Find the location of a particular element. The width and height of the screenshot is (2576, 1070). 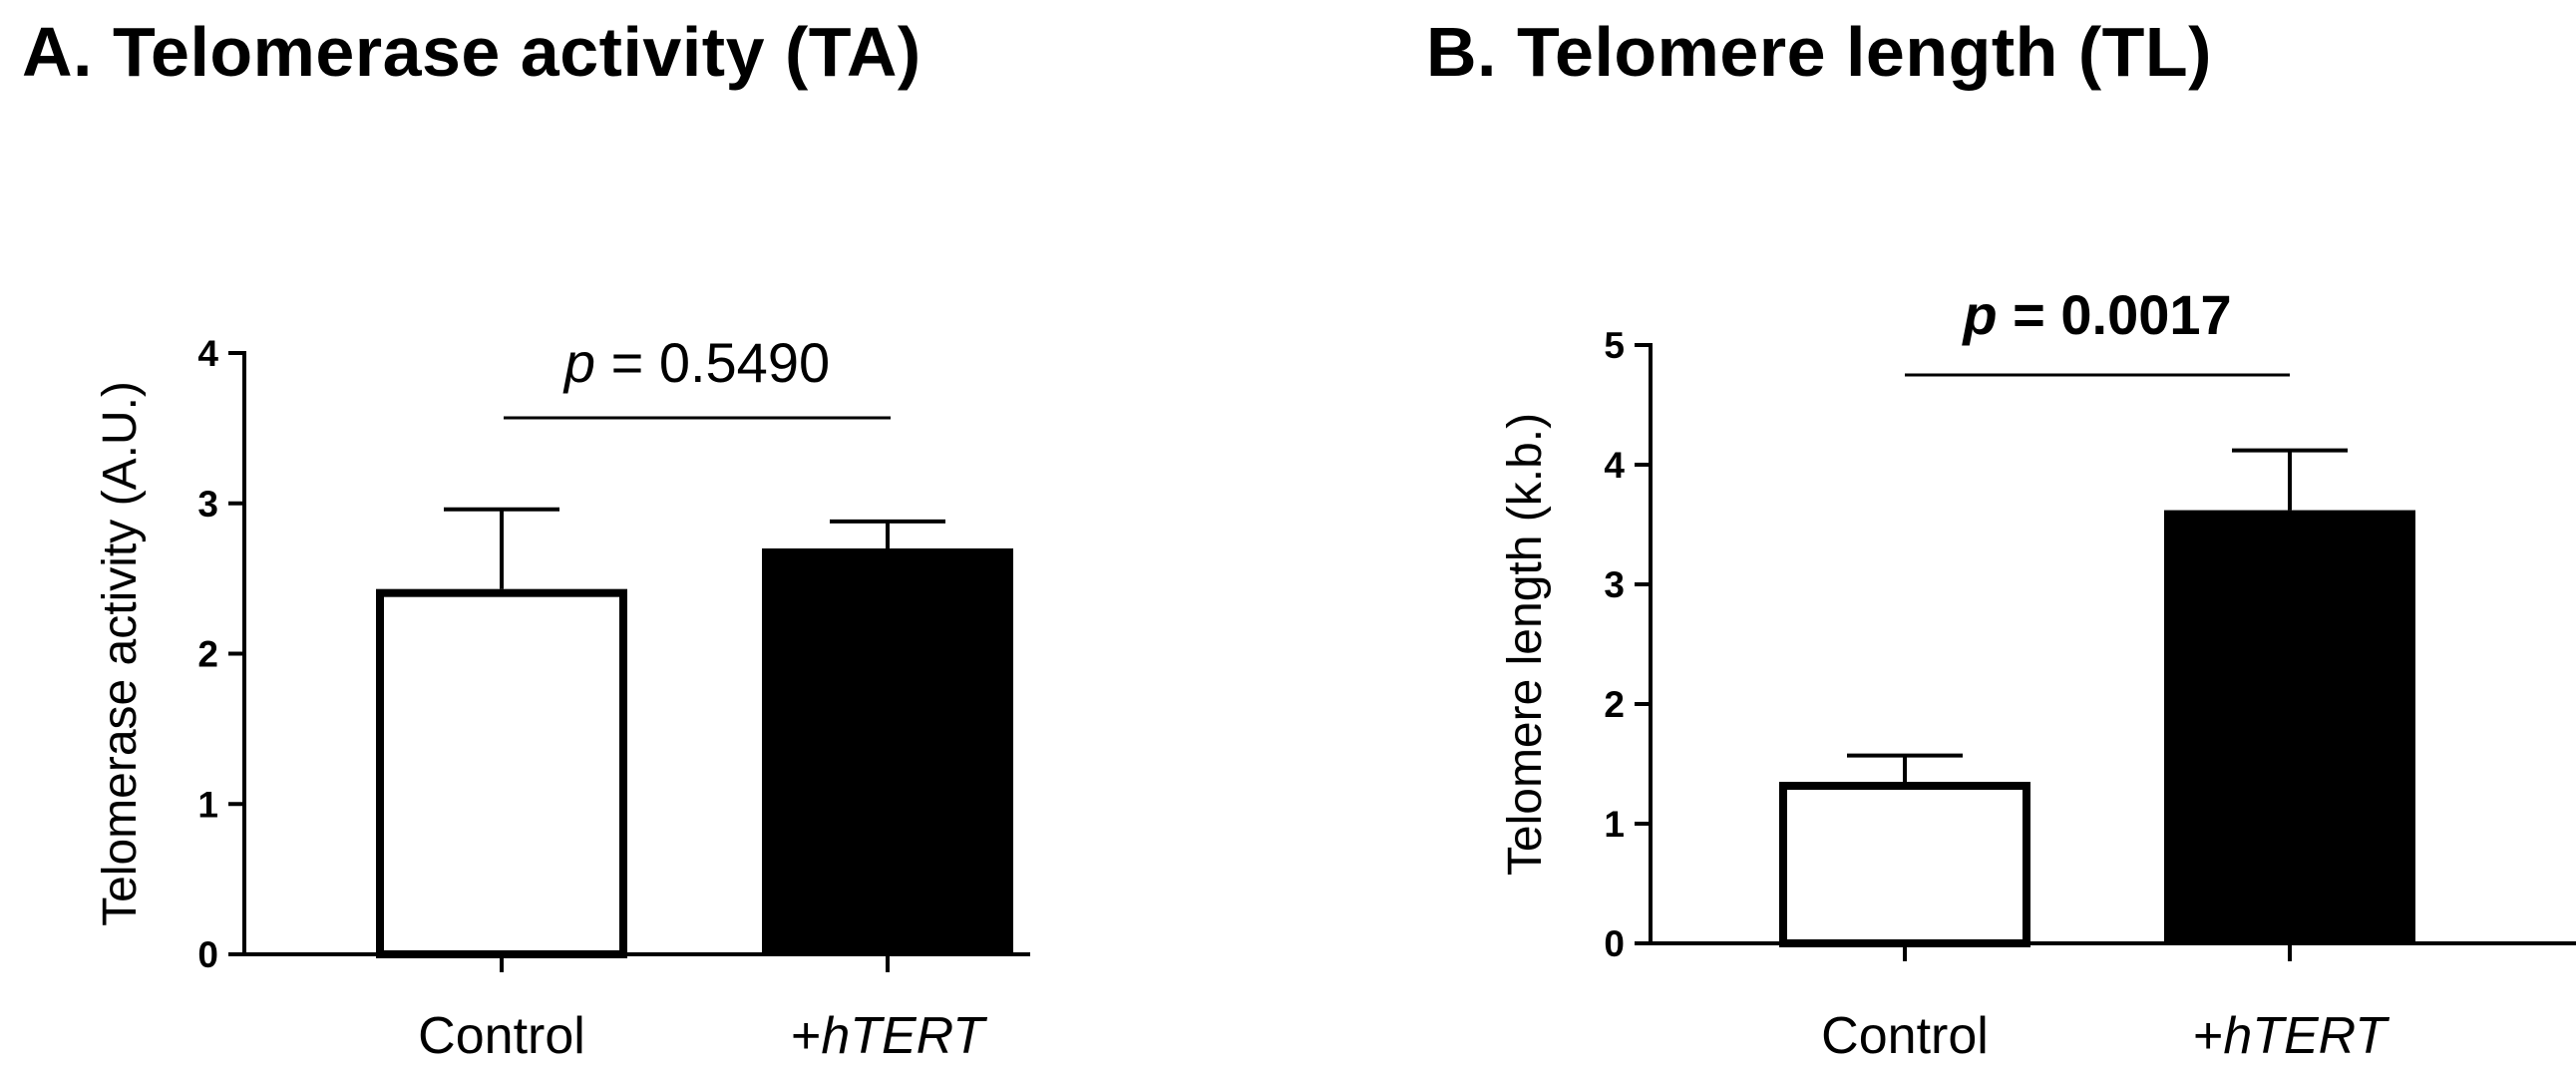

p0-y-tick-label-1: 1 is located at coordinates (207, 804).